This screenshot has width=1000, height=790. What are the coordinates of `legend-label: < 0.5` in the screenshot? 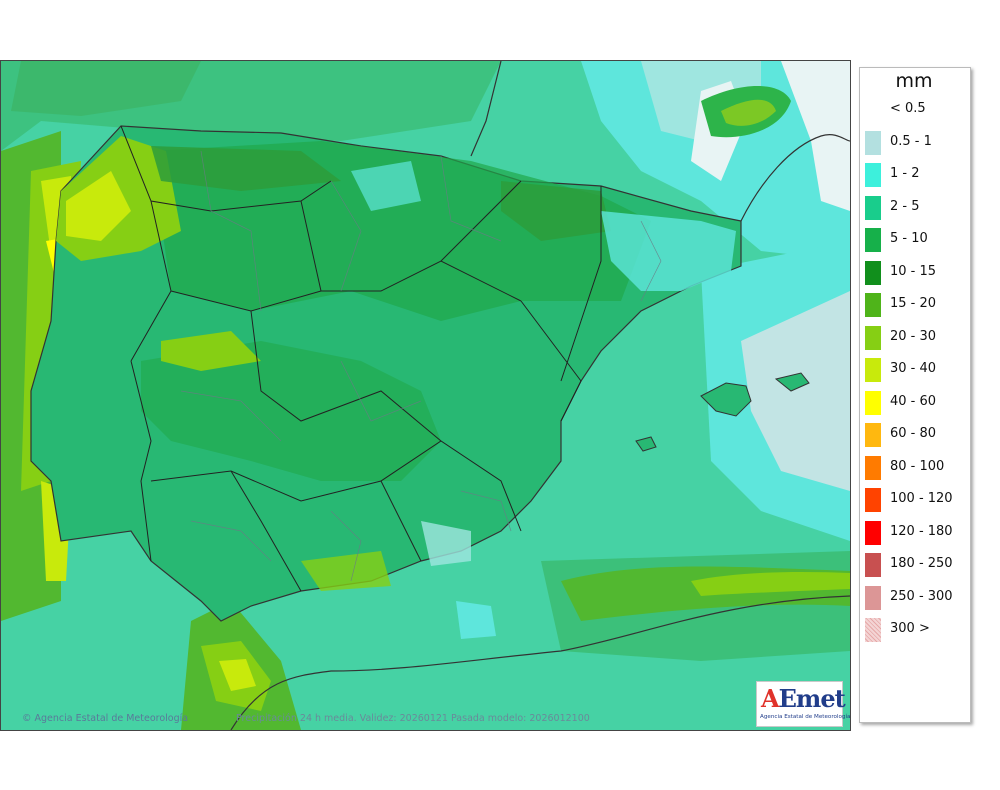 It's located at (908, 108).